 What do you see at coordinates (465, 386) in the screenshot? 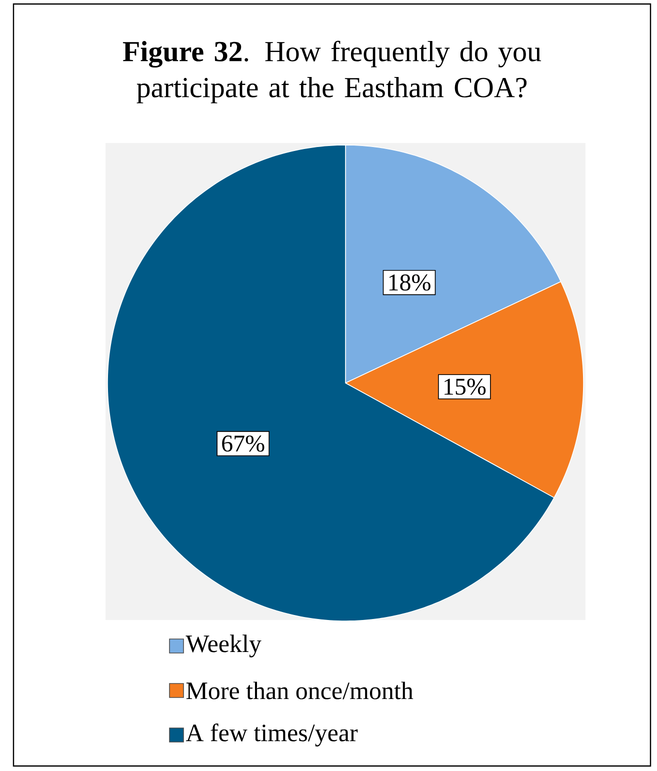
I see `data-label: 15%` at bounding box center [465, 386].